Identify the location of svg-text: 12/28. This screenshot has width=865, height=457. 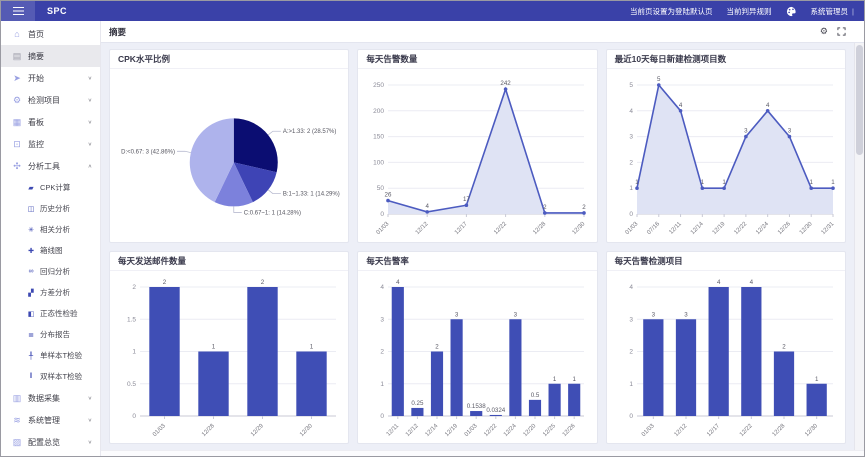
(778, 429).